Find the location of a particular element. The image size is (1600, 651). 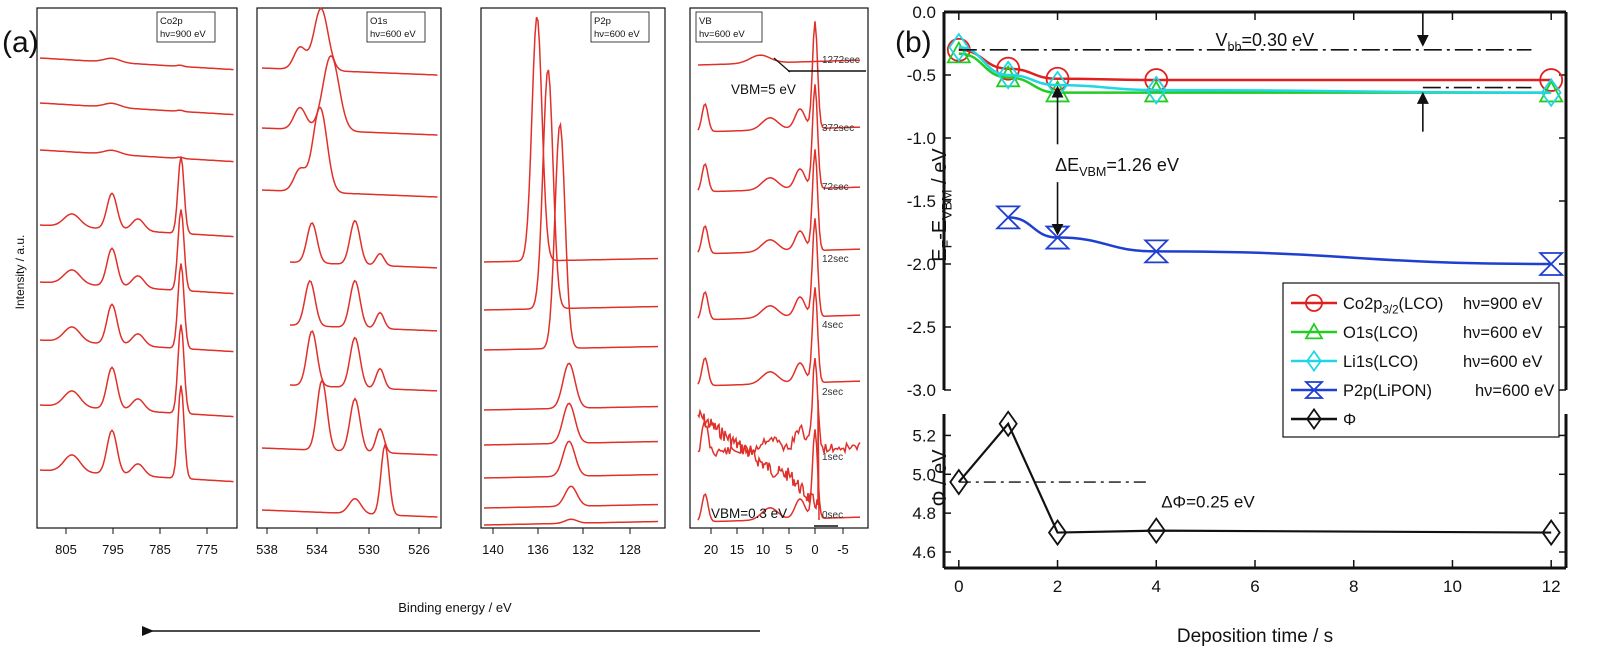

legend-label: Co2p3/2​(LCO) is located at coordinates (1393, 306).